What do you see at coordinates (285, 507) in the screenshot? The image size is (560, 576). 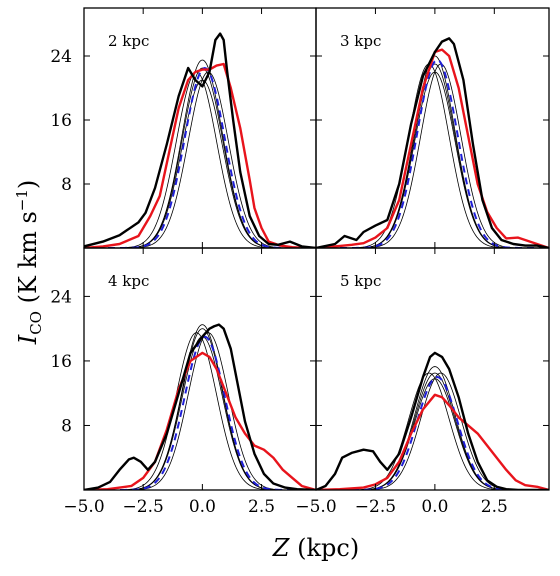 I see `x-tick-labels: −5.0 −2.5 0.0 2.5 −5.0 −2.5 0.0 2.5` at bounding box center [285, 507].